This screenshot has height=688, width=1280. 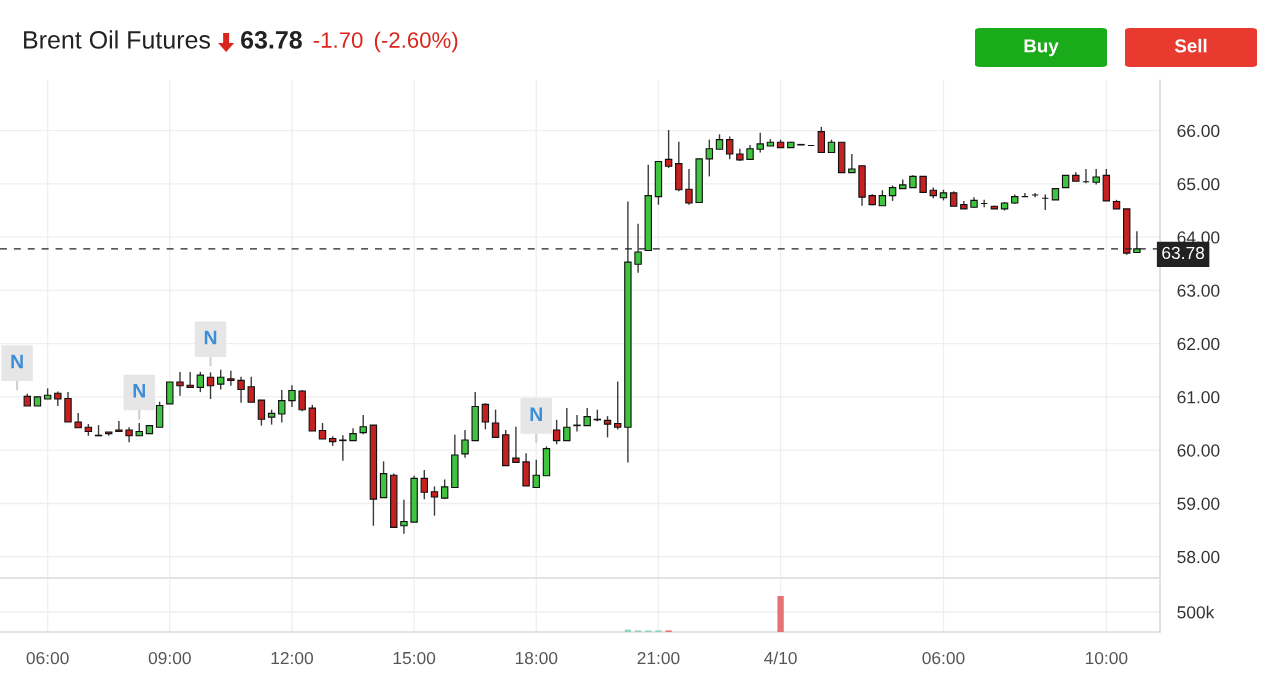 What do you see at coordinates (292, 658) in the screenshot?
I see `x-tick-label: 12:00` at bounding box center [292, 658].